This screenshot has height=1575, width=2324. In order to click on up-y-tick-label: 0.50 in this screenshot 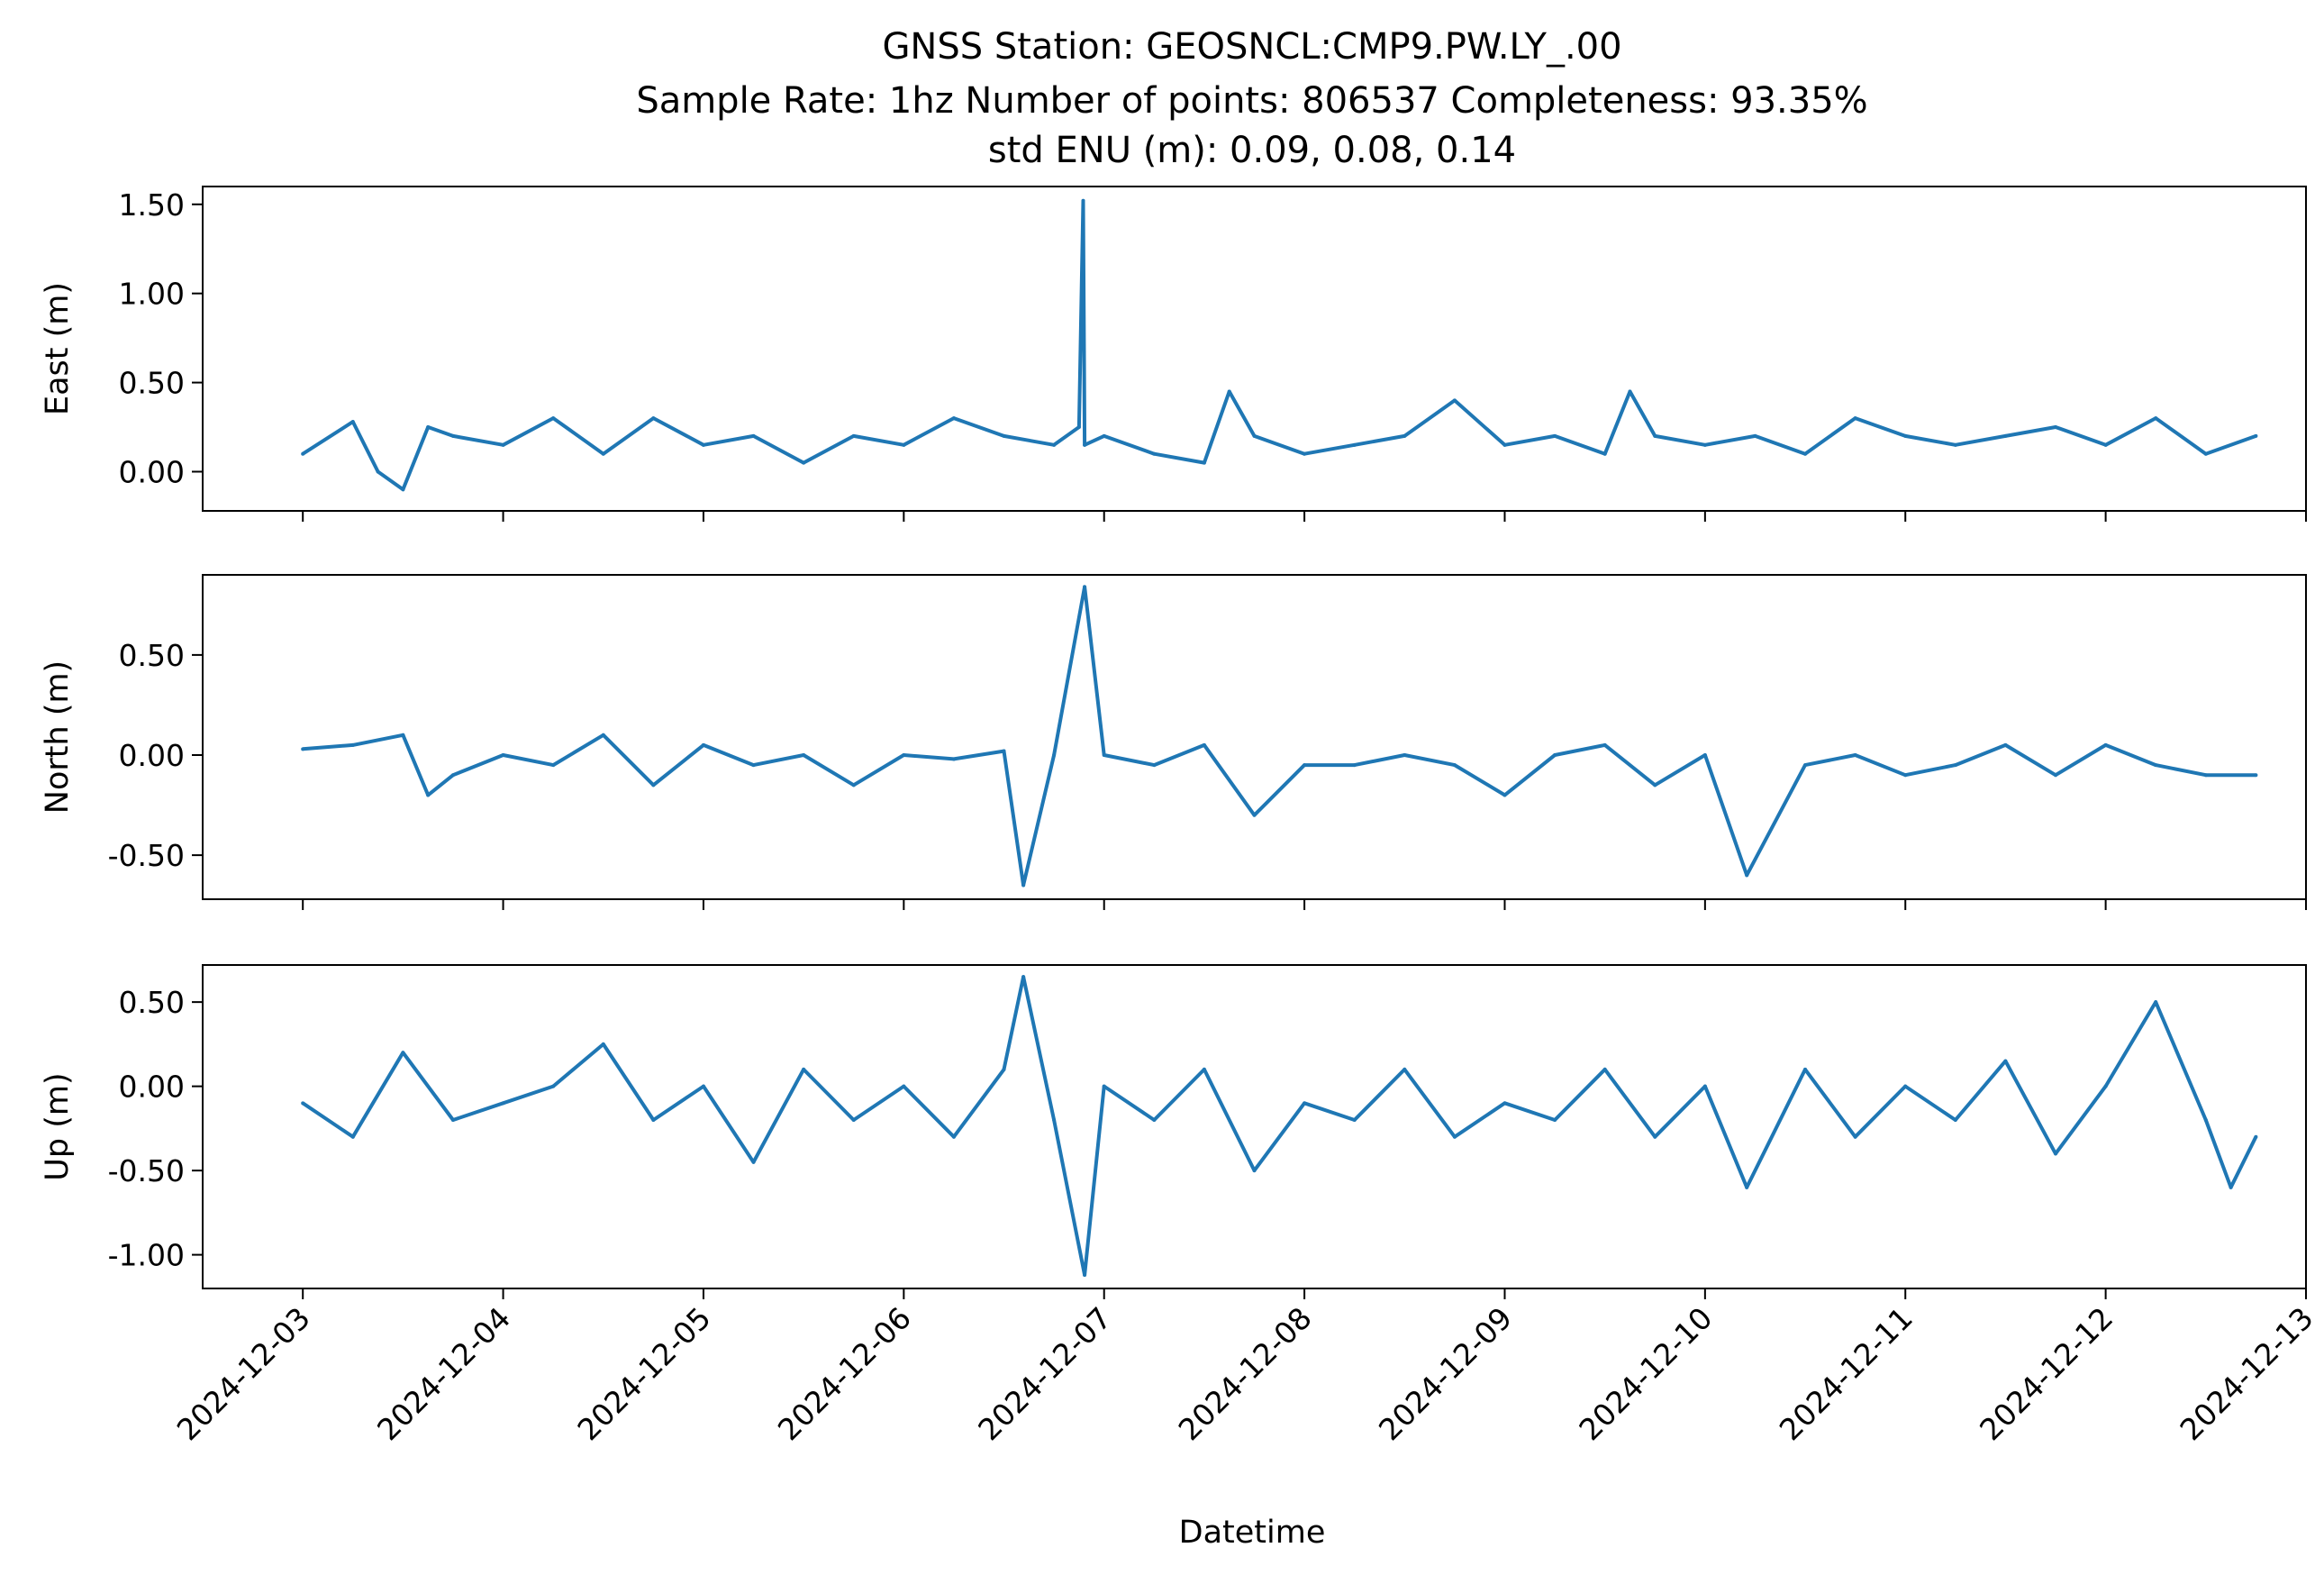, I will do `click(152, 1002)`.